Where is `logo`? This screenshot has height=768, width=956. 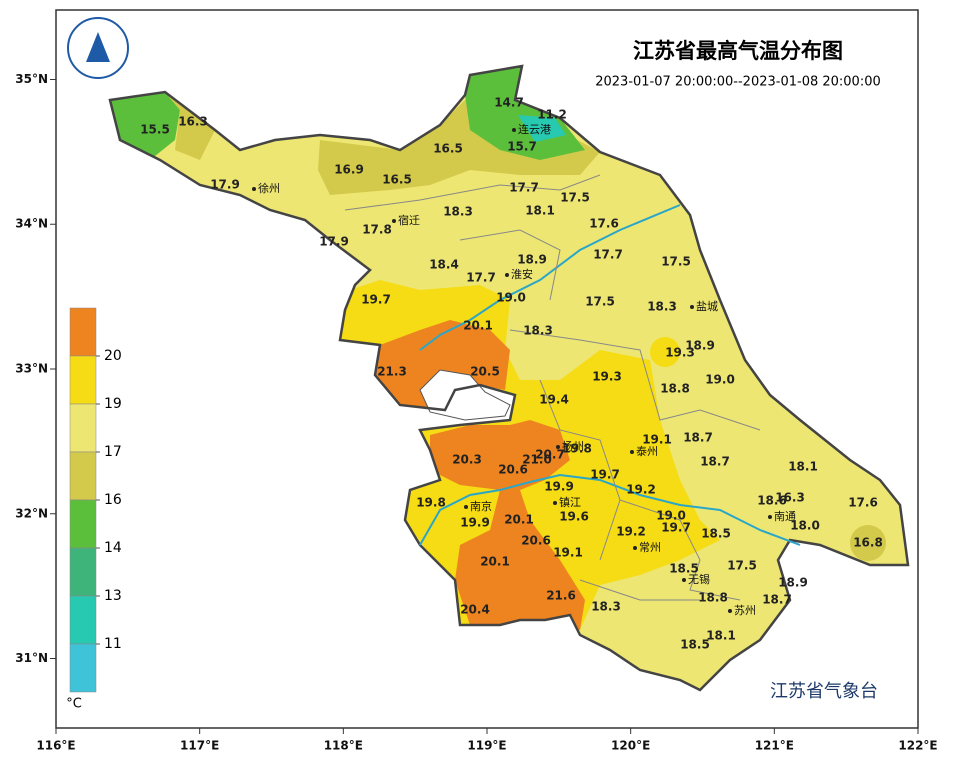 logo is located at coordinates (98, 48).